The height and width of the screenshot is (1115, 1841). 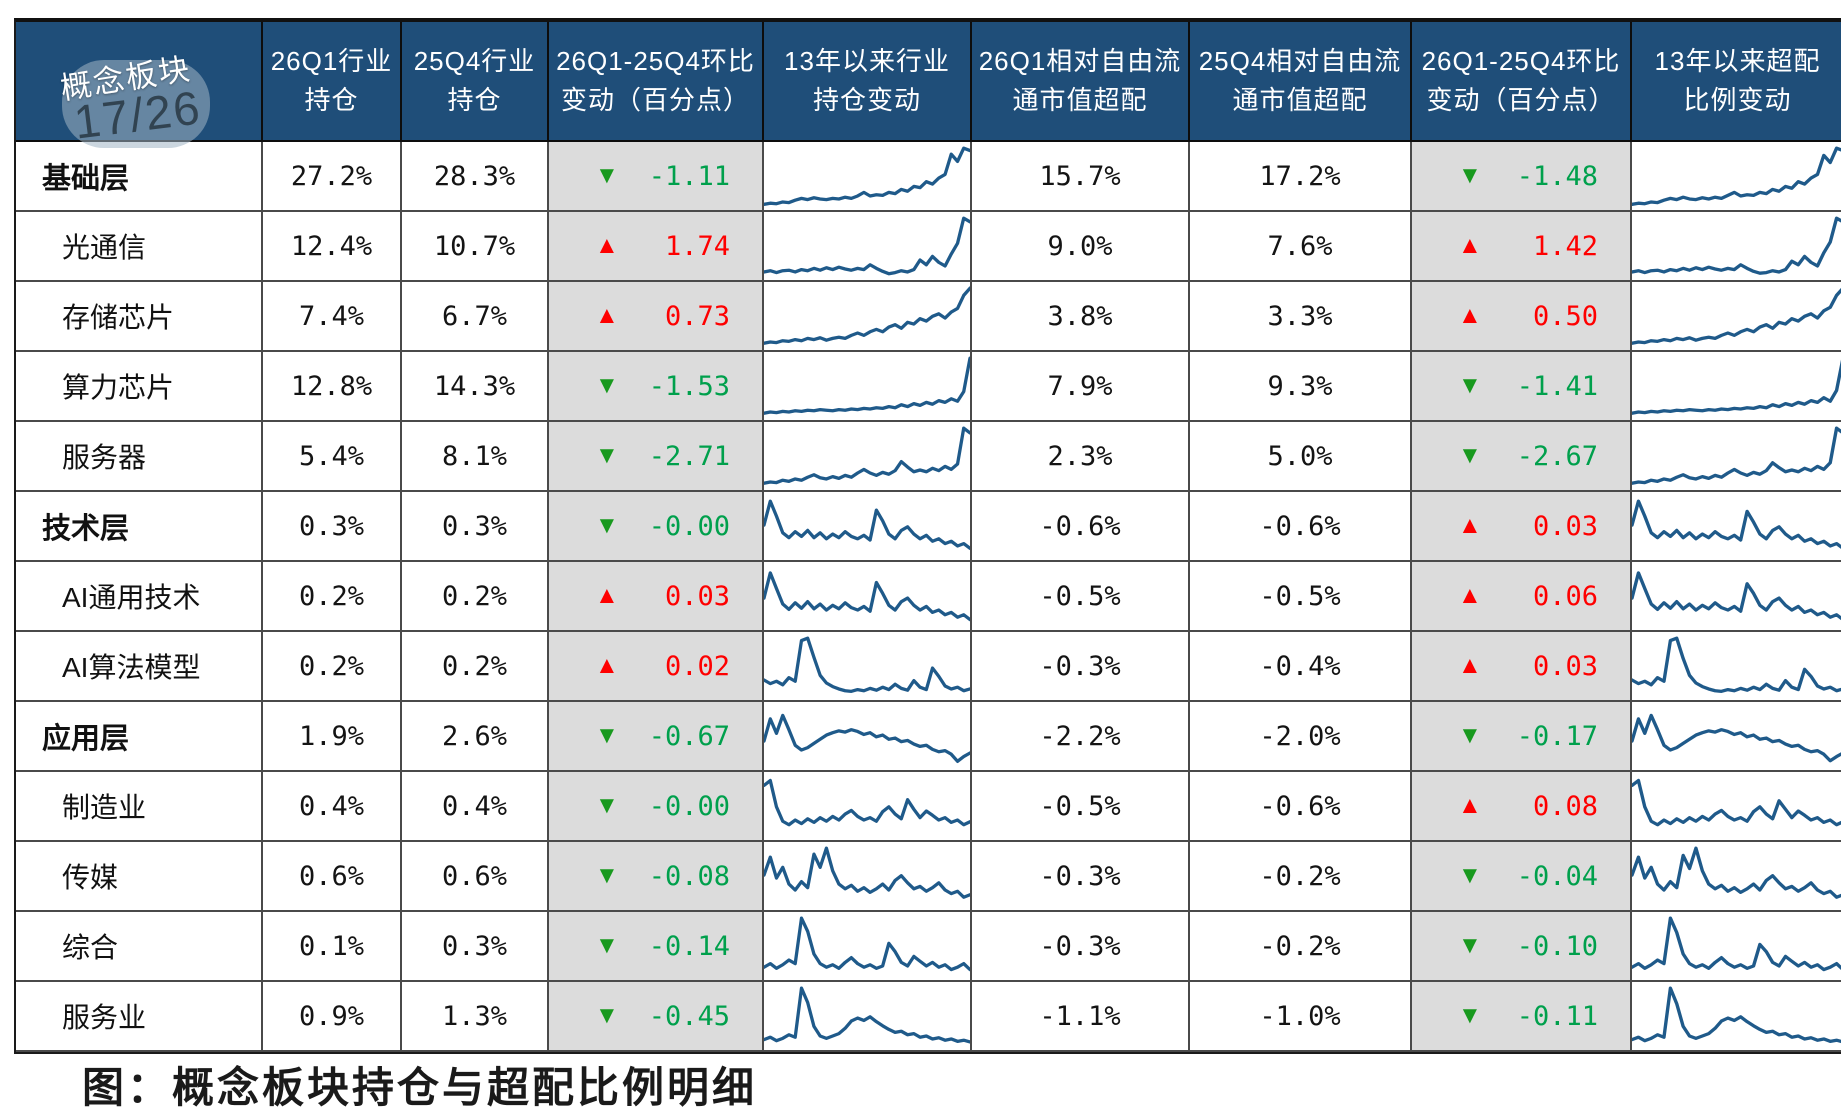 What do you see at coordinates (689, 736) in the screenshot?
I see `change-value: -0.67` at bounding box center [689, 736].